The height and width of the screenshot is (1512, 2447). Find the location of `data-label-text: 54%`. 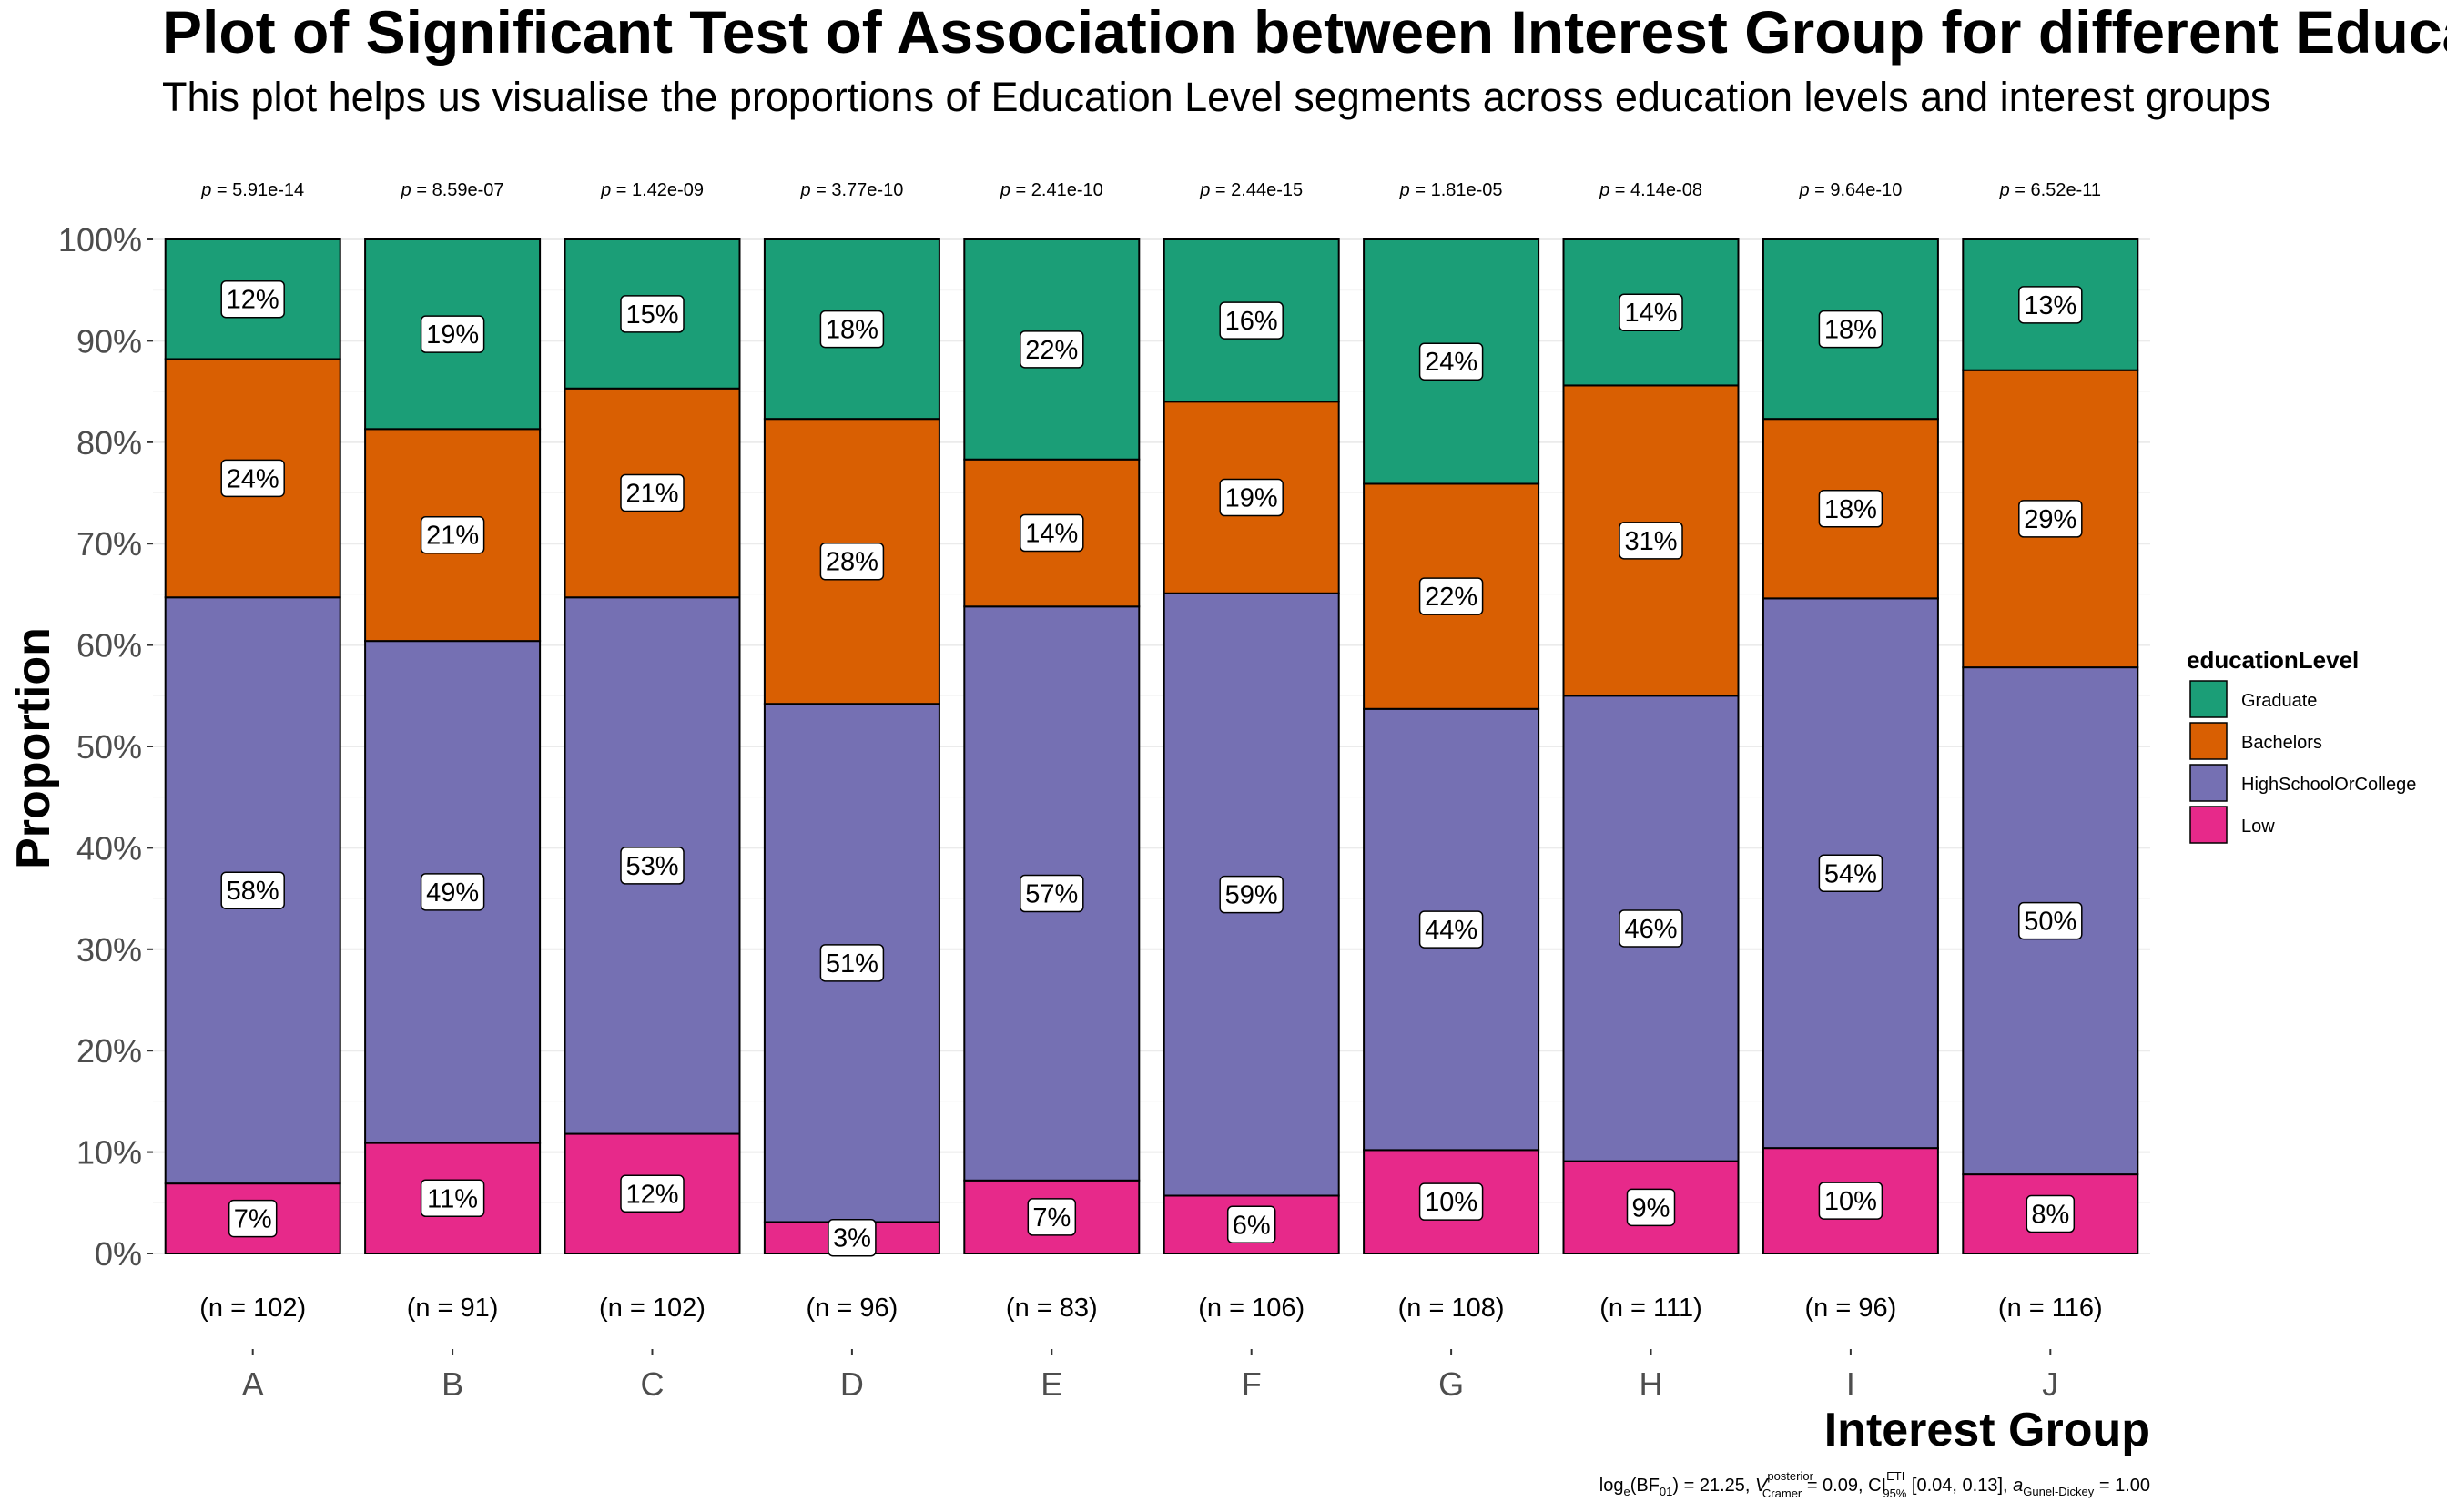

data-label-text: 54% is located at coordinates (1850, 873).